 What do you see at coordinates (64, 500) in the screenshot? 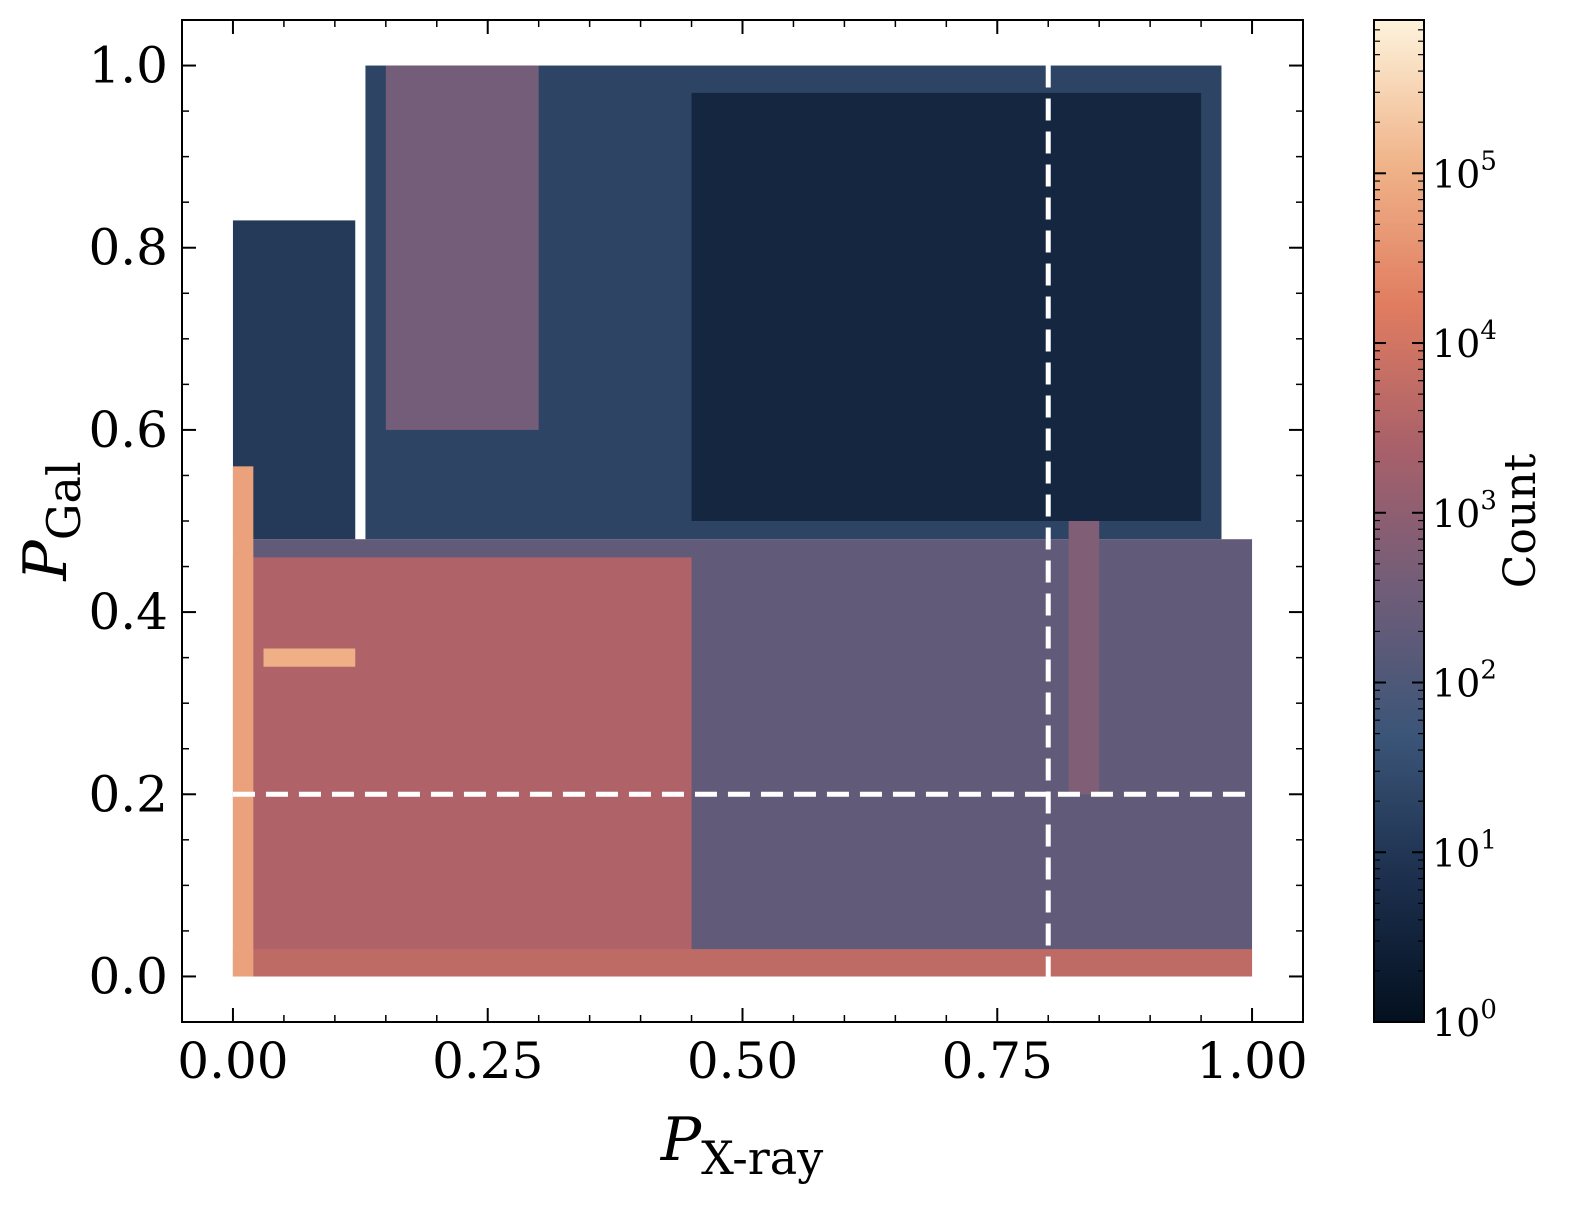
I see `y-axis-label-subscript: Gal` at bounding box center [64, 500].